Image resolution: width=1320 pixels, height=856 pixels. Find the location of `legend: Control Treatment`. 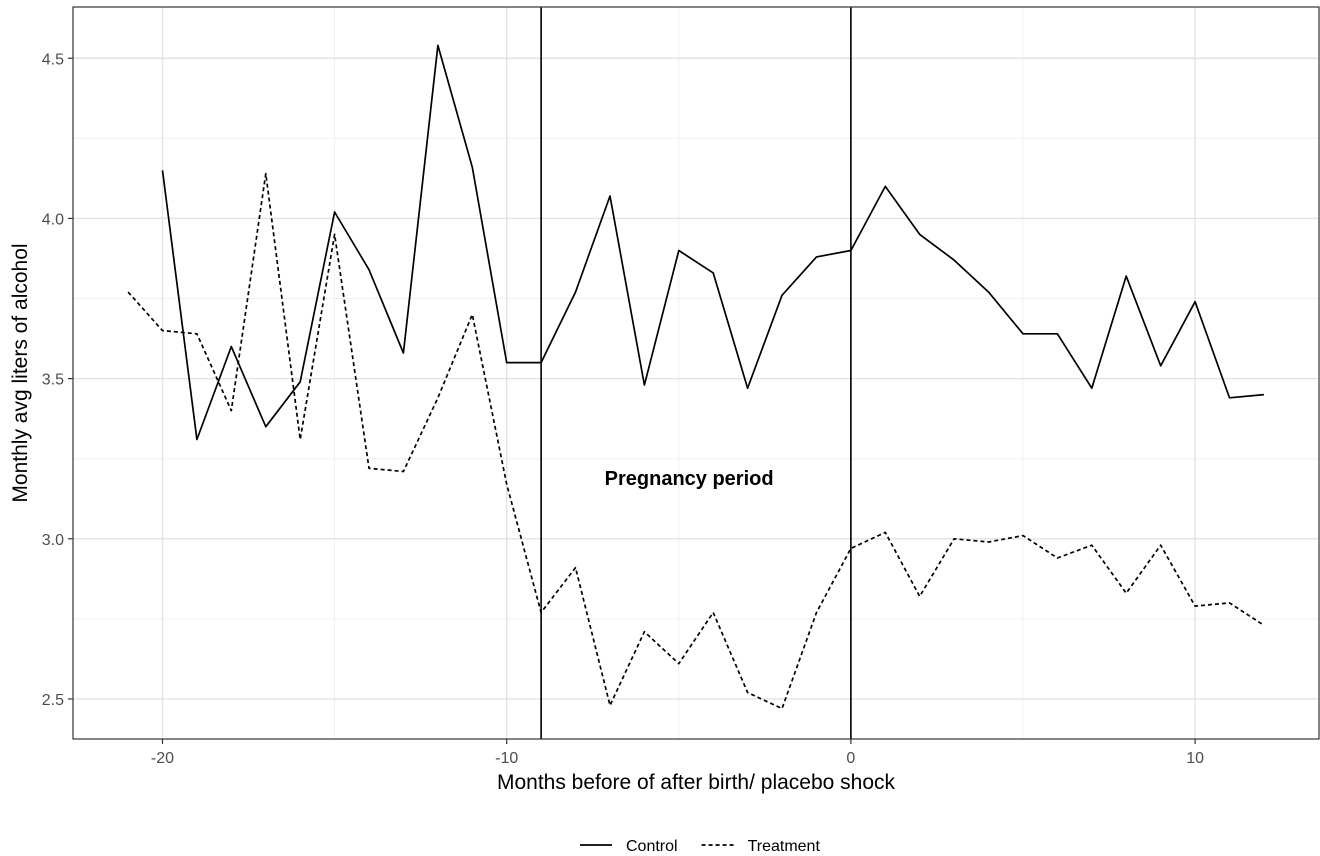

legend: Control Treatment is located at coordinates (700, 846).